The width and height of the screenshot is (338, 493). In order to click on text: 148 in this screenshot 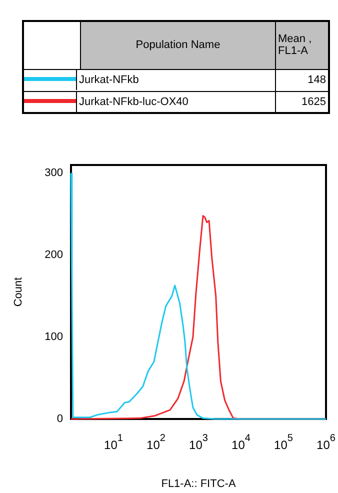, I will do `click(302, 80)`.